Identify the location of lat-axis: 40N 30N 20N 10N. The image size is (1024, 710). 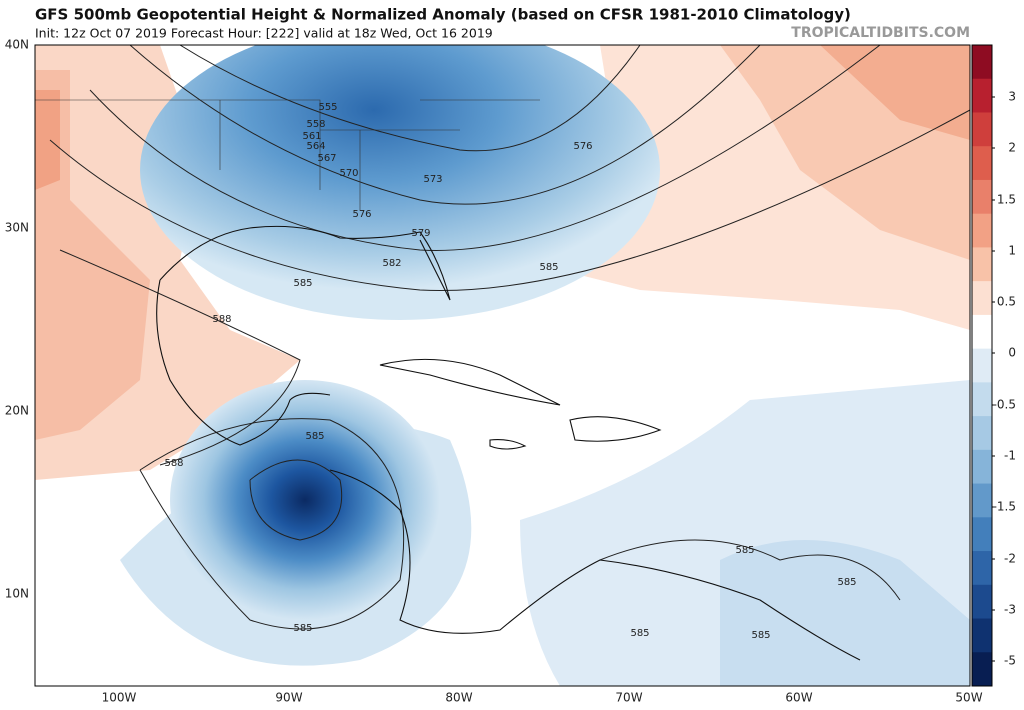
(17, 319).